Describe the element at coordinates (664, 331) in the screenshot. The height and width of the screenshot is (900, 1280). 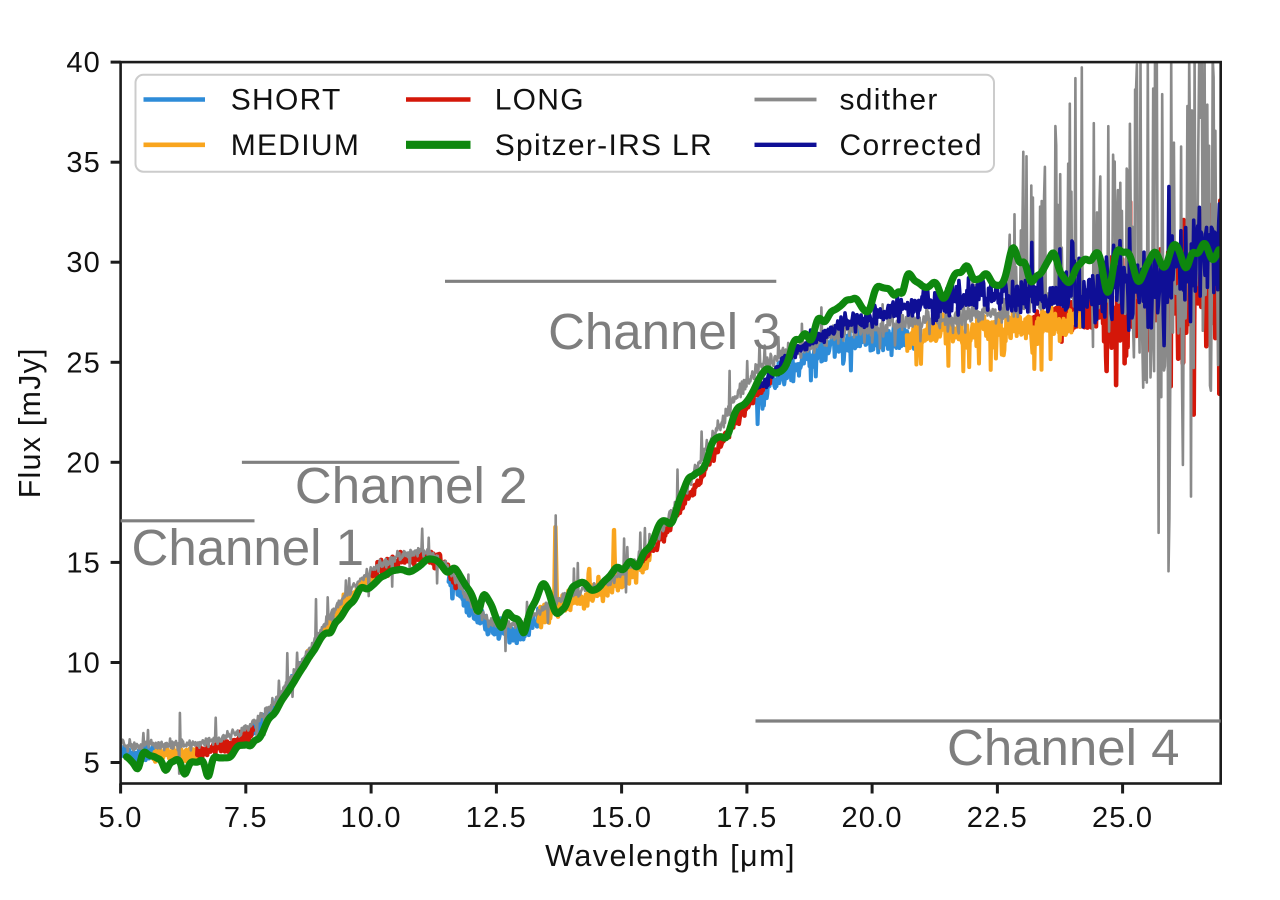
I see `svg-text: Channel 3` at that location.